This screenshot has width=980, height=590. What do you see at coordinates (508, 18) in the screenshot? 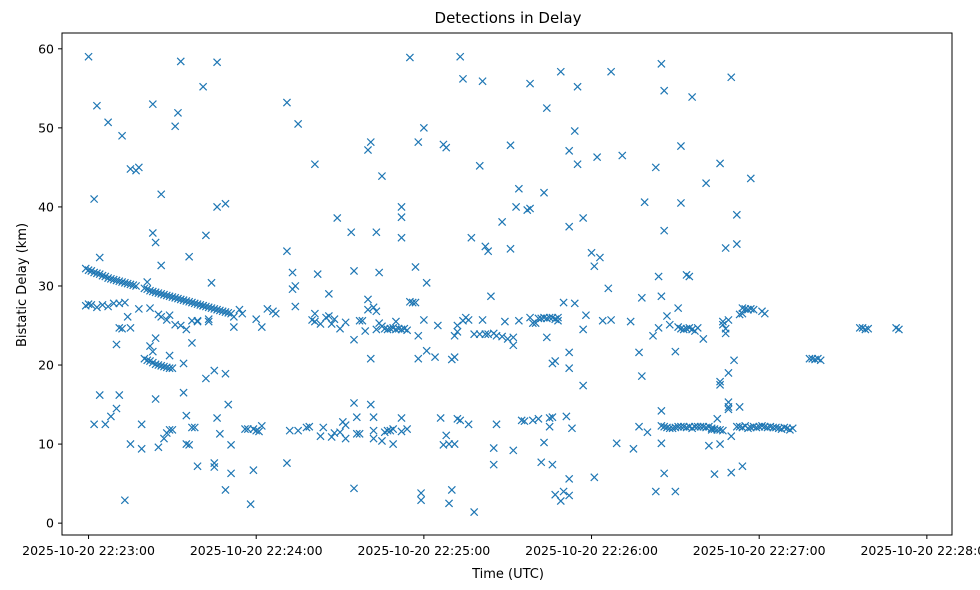
I see `chart-title: Detections in Delay` at bounding box center [508, 18].